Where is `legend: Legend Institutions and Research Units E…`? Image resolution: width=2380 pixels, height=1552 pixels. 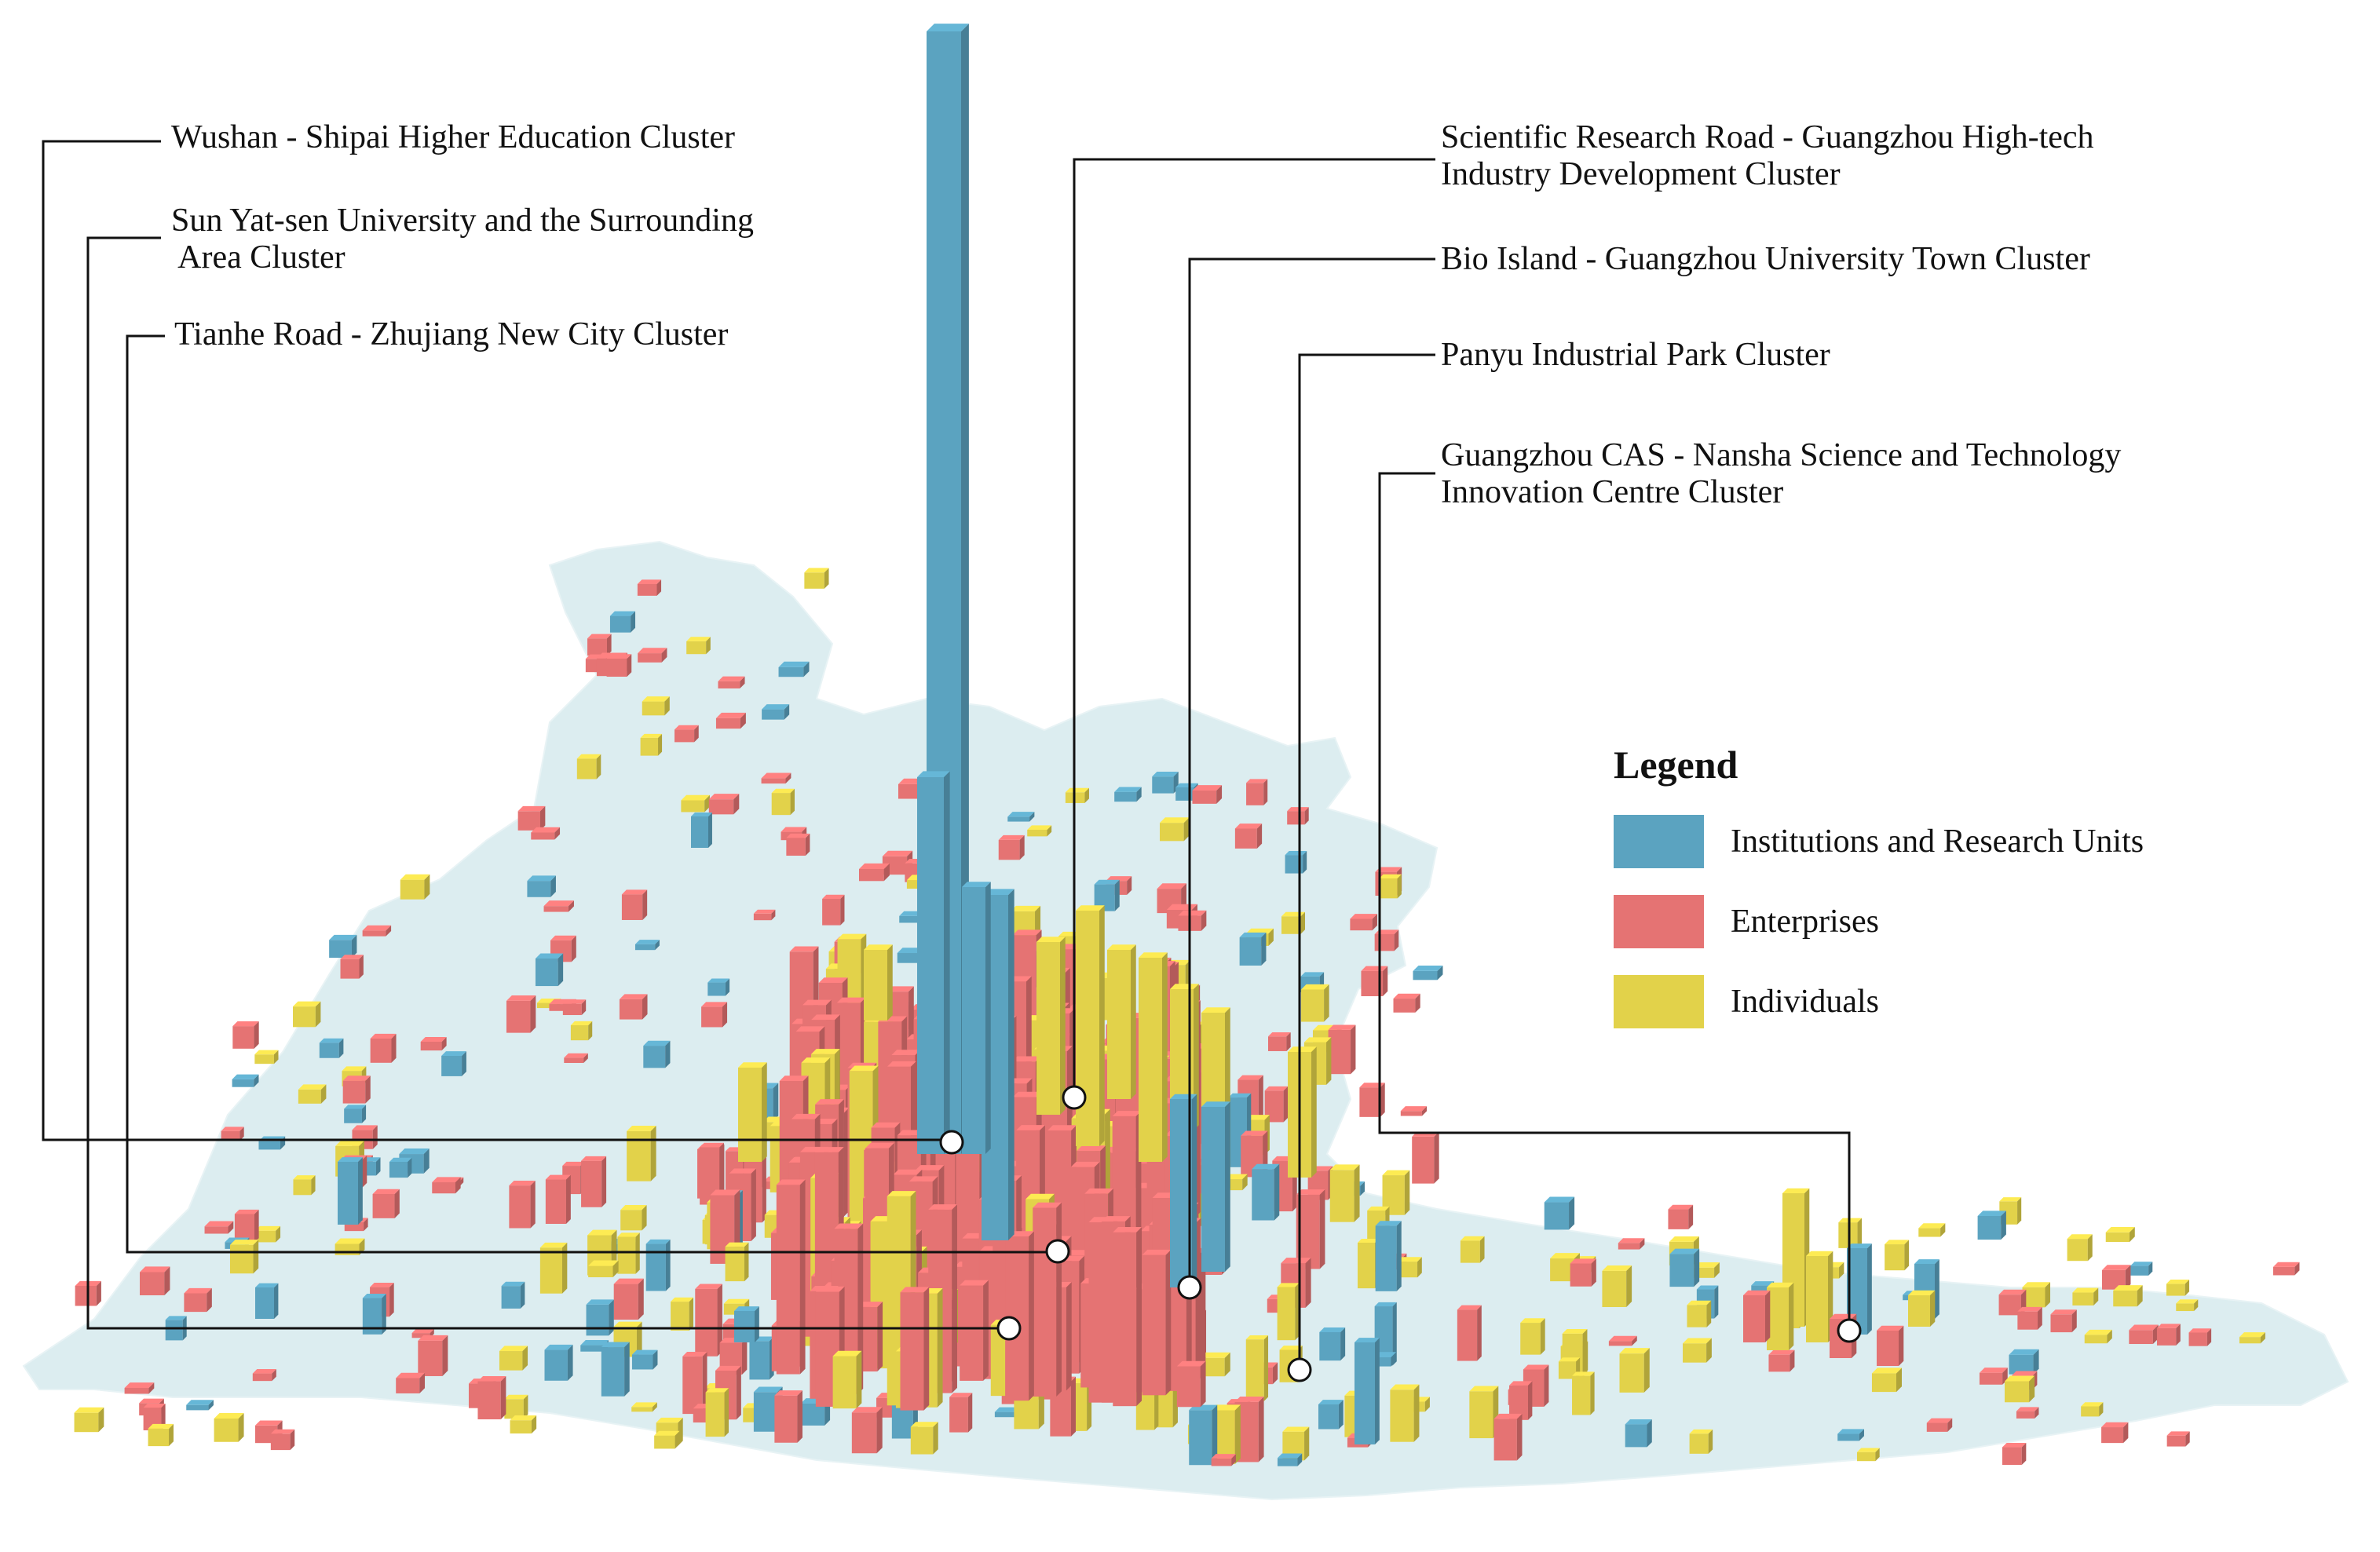
legend: Legend Institutions and Research Units E… is located at coordinates (1928, 898).